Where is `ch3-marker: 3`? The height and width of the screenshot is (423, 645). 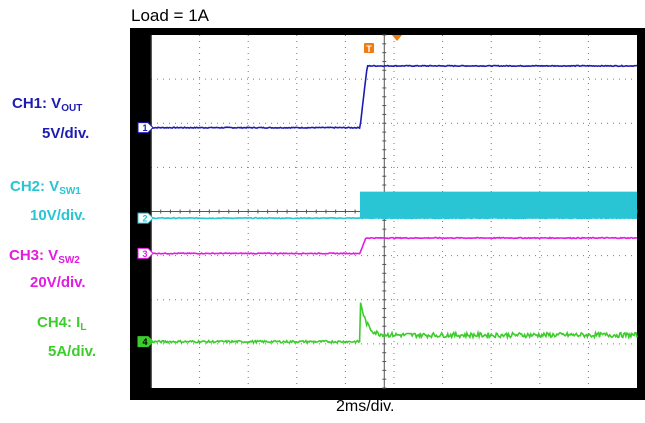 ch3-marker: 3 is located at coordinates (145, 253).